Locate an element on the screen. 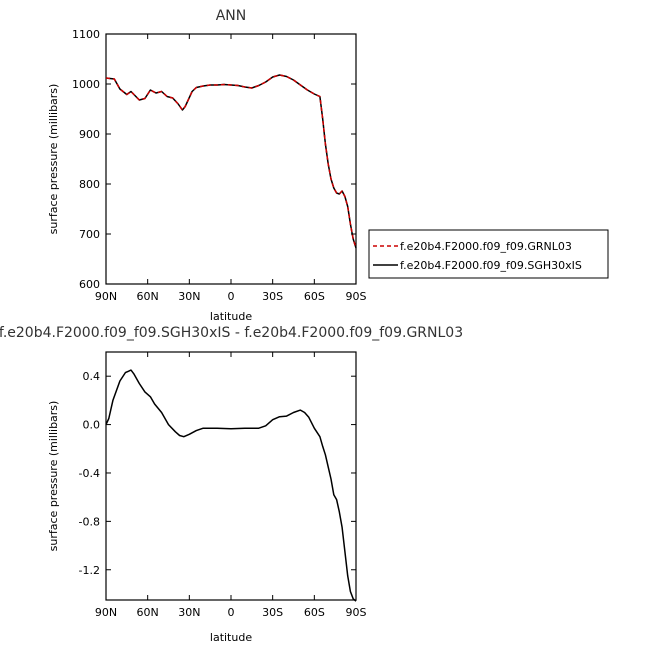 The image size is (653, 651). top-x-tick-label: 60N is located at coordinates (148, 296).